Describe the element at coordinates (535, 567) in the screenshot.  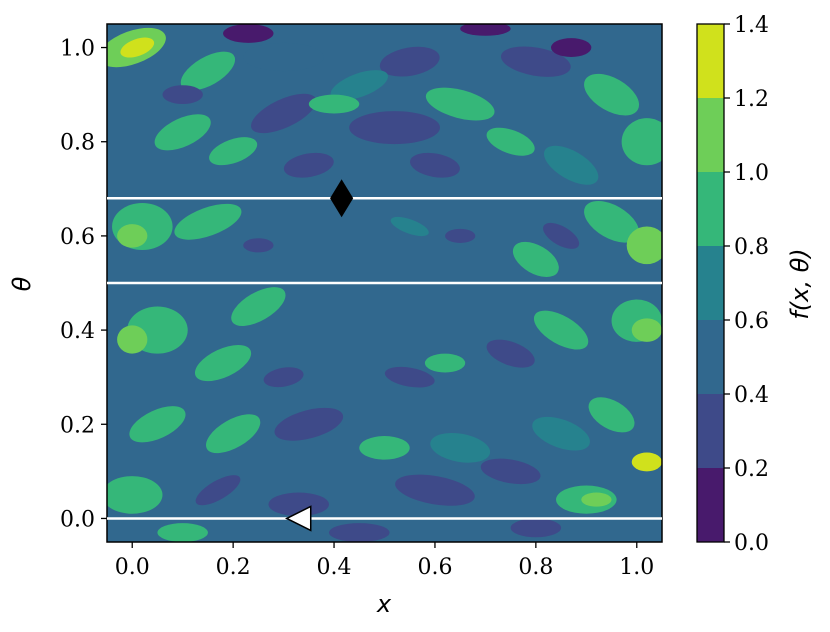
I see `x-tick-label: 0.8` at that location.